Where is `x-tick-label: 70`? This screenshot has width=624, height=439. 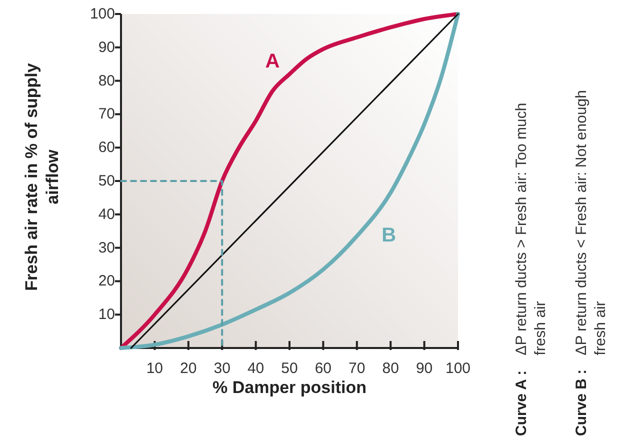
x-tick-label: 70 is located at coordinates (357, 368).